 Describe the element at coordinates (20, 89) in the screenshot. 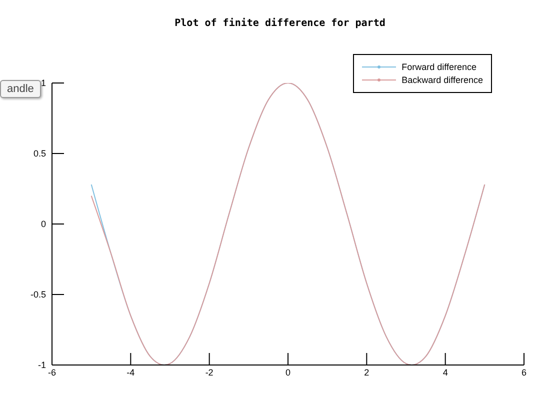

I see `button: andle` at that location.